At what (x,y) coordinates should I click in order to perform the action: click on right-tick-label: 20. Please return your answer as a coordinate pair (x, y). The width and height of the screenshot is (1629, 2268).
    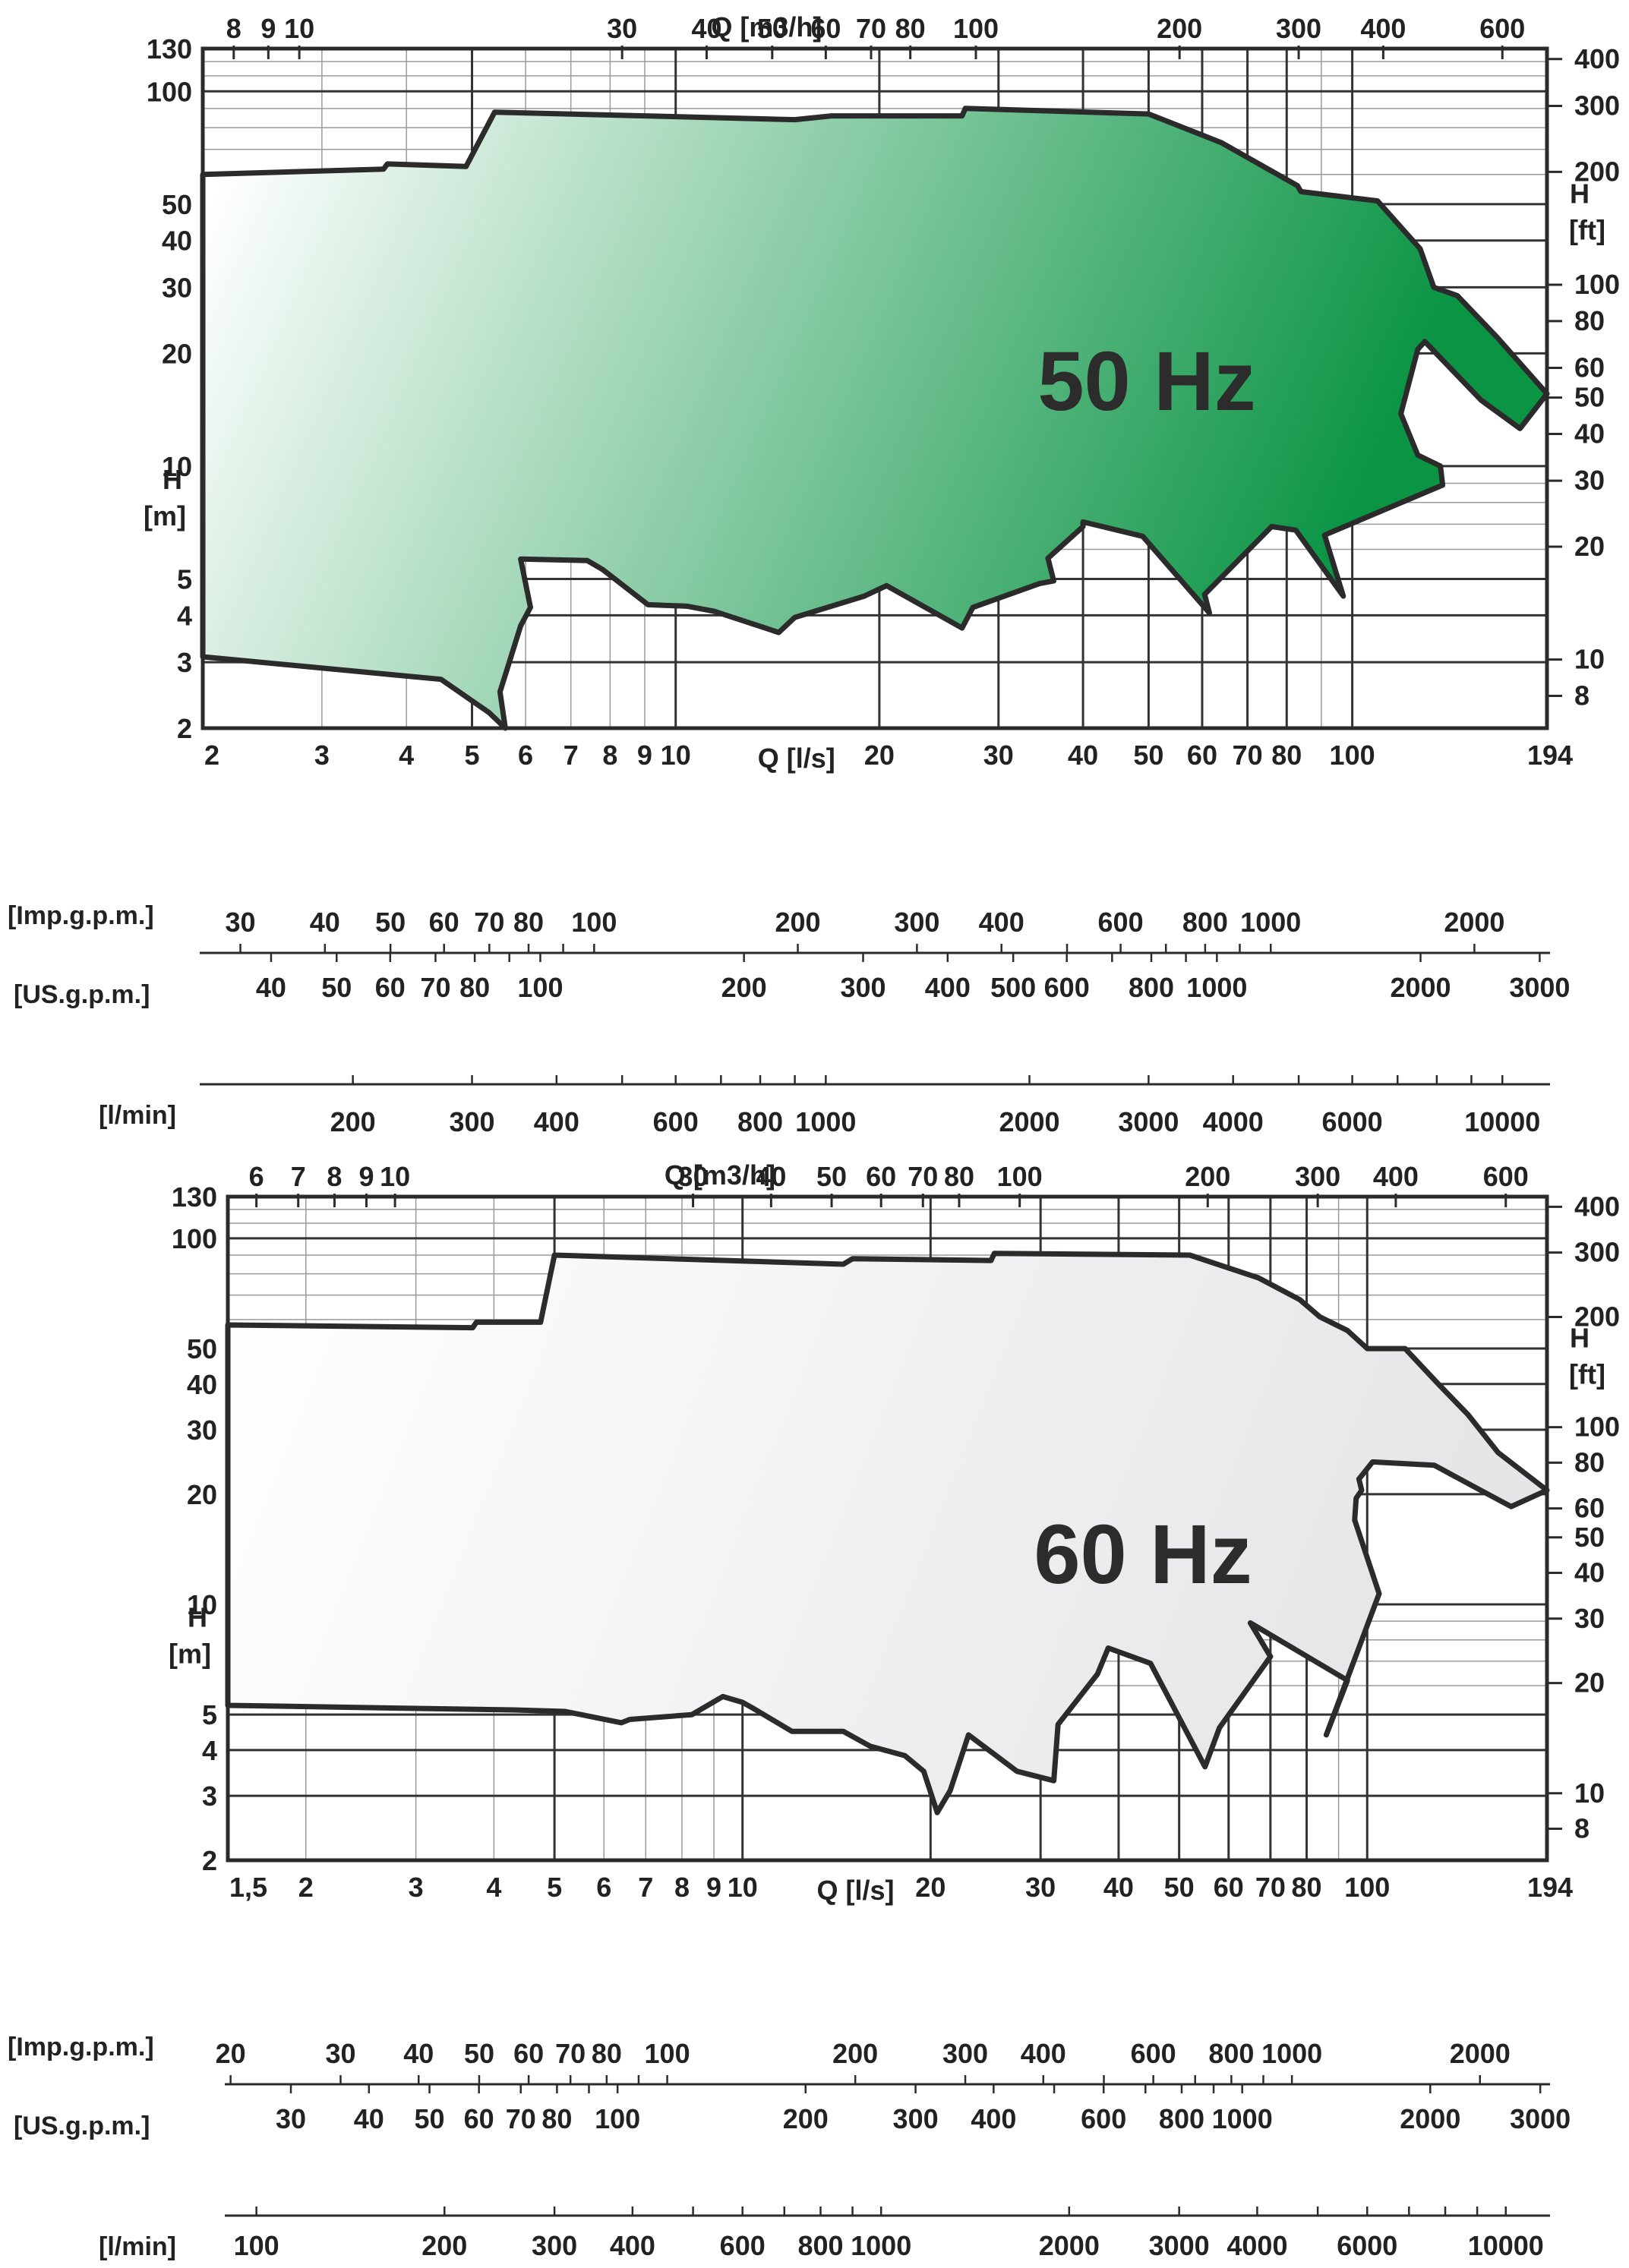
    Looking at the image, I should click on (1589, 1683).